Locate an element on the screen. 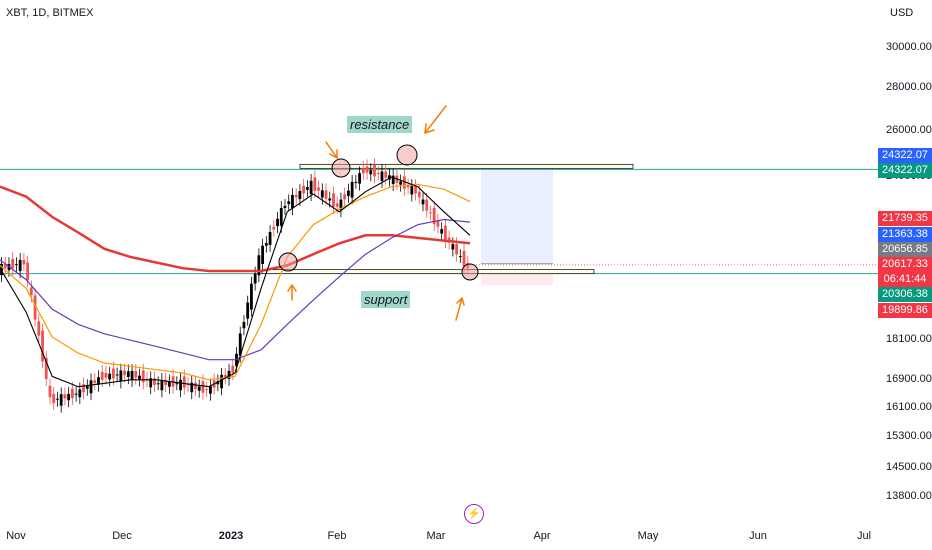 The height and width of the screenshot is (550, 932). support-box is located at coordinates (428, 272).